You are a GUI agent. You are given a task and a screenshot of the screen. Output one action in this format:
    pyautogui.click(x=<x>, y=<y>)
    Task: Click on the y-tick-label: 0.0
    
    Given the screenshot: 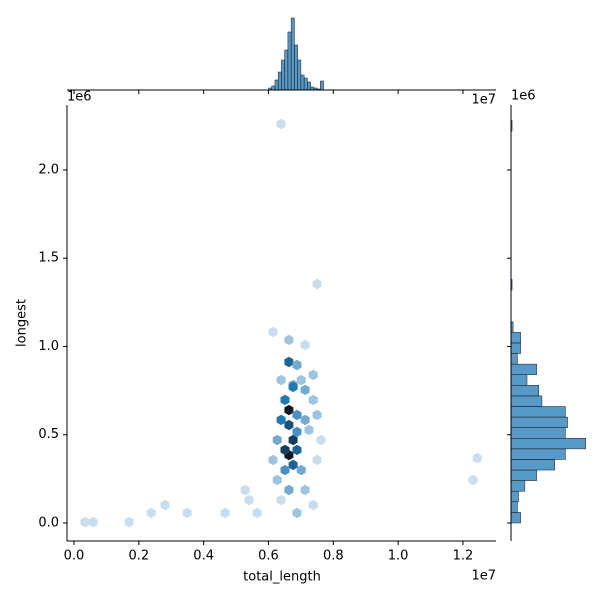 What is the action you would take?
    pyautogui.click(x=48, y=522)
    